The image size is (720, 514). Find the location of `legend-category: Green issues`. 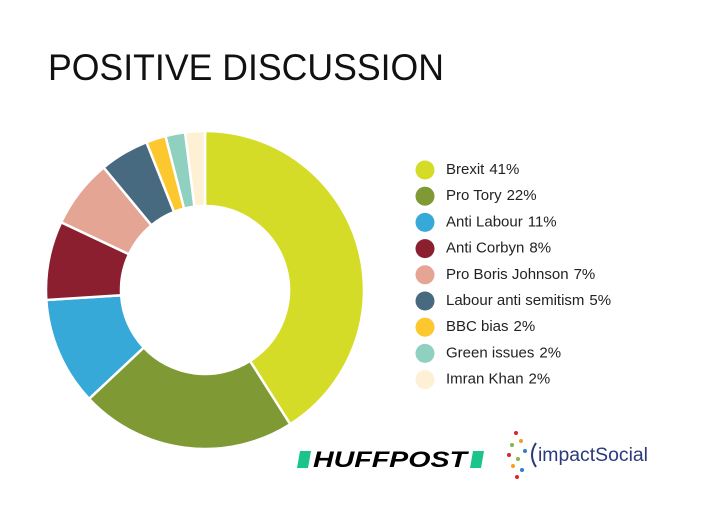

legend-category: Green issues is located at coordinates (490, 352).